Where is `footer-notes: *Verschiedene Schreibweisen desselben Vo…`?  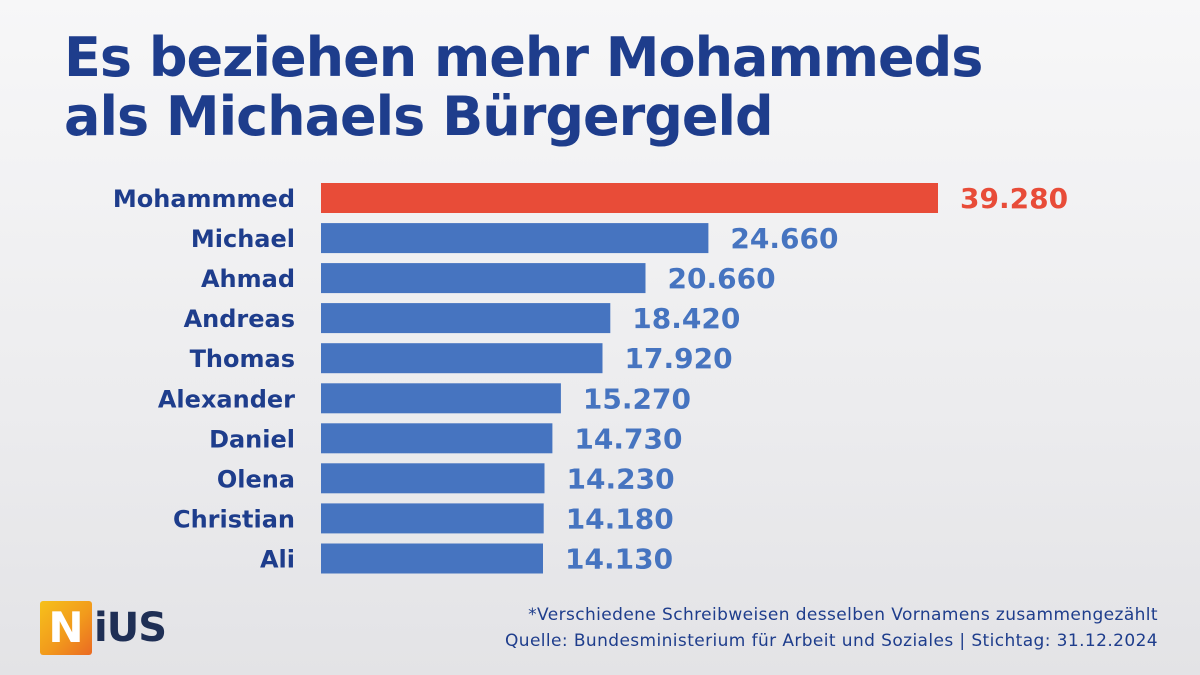 footer-notes: *Verschiedene Schreibweisen desselben Vo… is located at coordinates (831, 628).